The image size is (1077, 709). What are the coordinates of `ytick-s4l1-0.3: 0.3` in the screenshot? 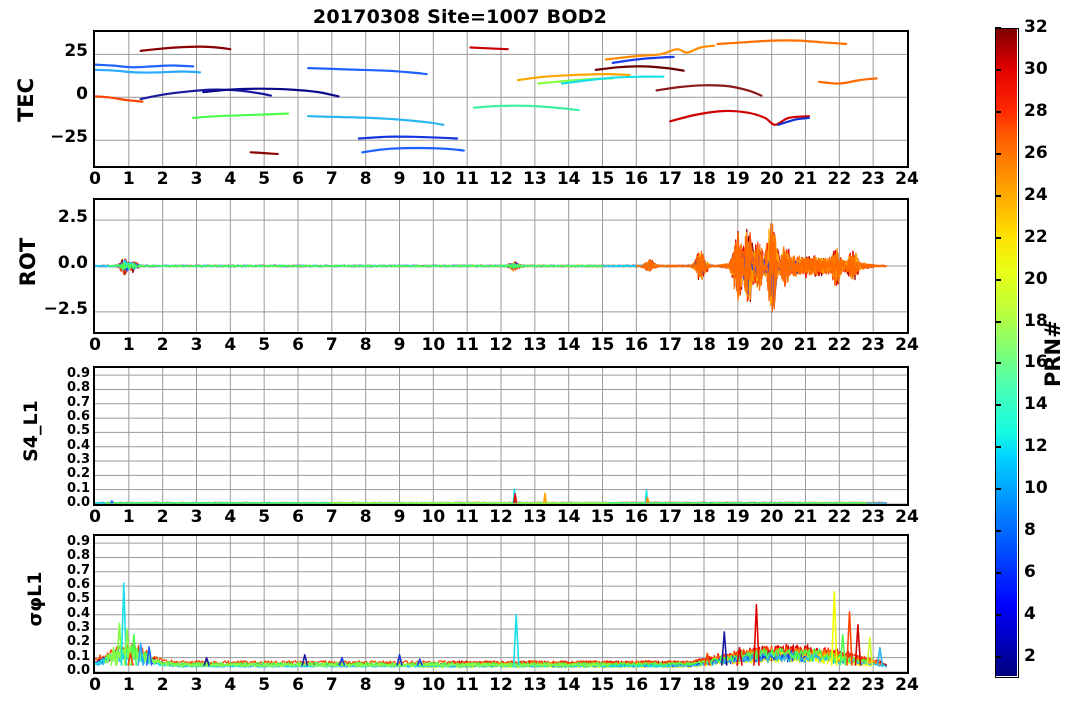 It's located at (78, 460).